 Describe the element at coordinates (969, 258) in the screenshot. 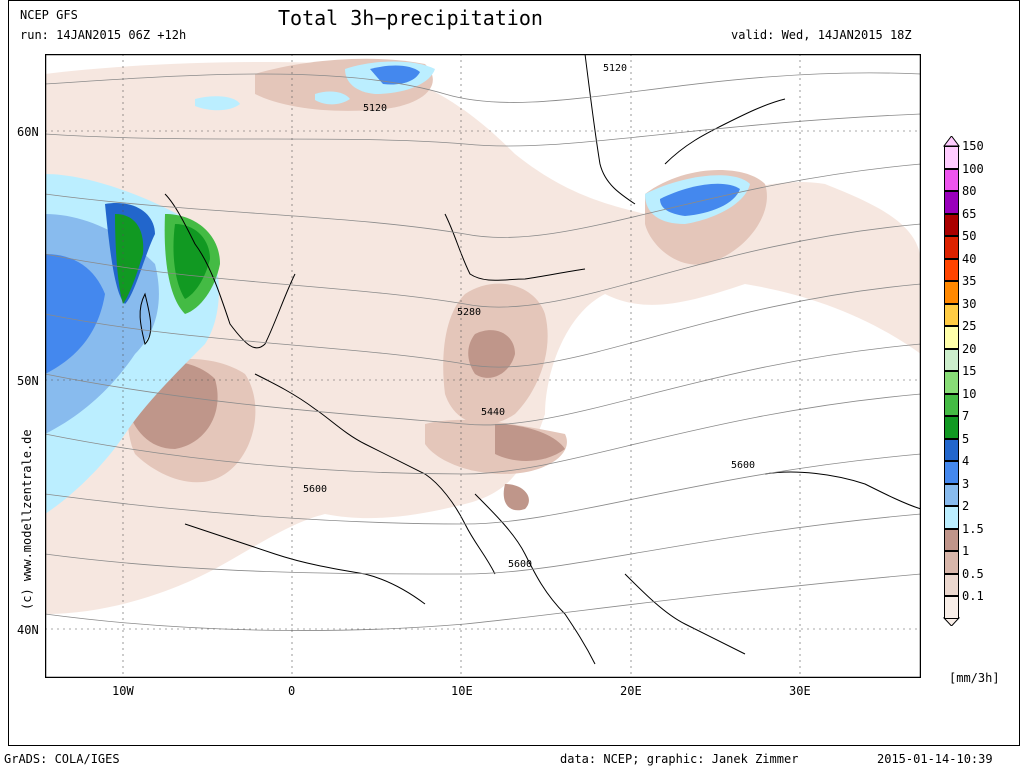

I see `legend-label: 40` at that location.